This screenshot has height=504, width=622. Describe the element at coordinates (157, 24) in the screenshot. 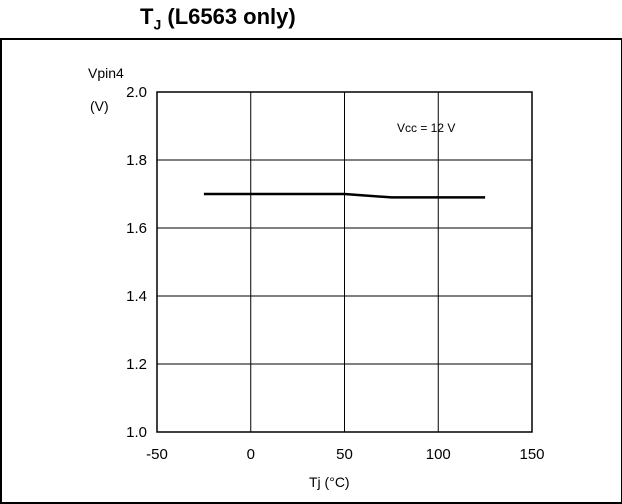

I see `title-subscript: J` at that location.